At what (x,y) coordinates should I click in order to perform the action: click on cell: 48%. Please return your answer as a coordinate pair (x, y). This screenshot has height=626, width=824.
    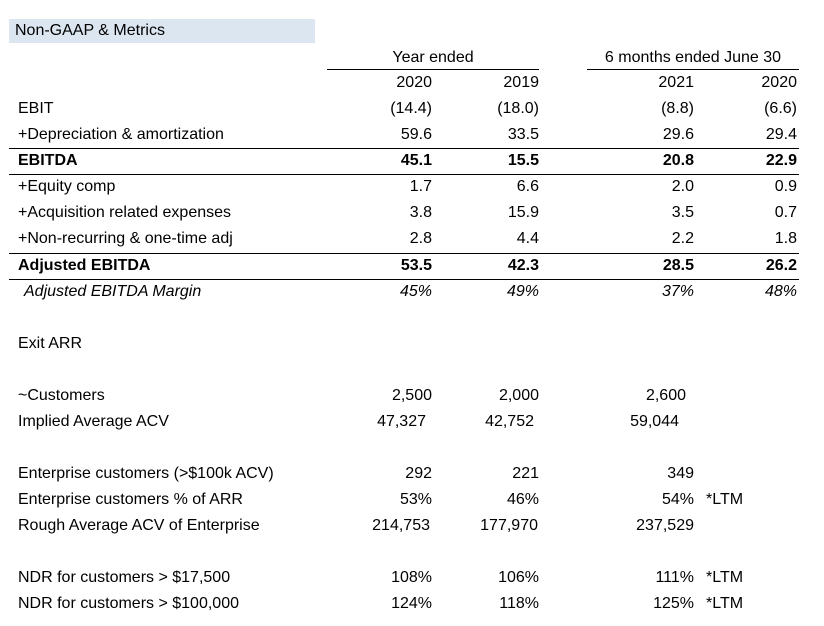
    Looking at the image, I should click on (780, 291).